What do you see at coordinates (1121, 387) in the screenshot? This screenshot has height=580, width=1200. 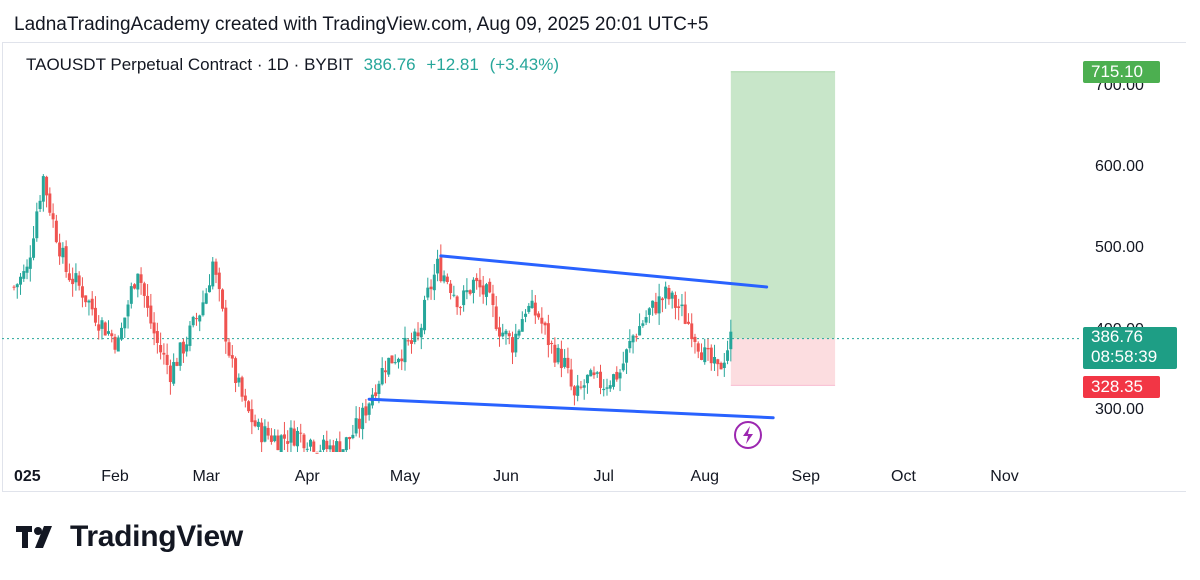 I see `stop-price-tag: 328.35` at bounding box center [1121, 387].